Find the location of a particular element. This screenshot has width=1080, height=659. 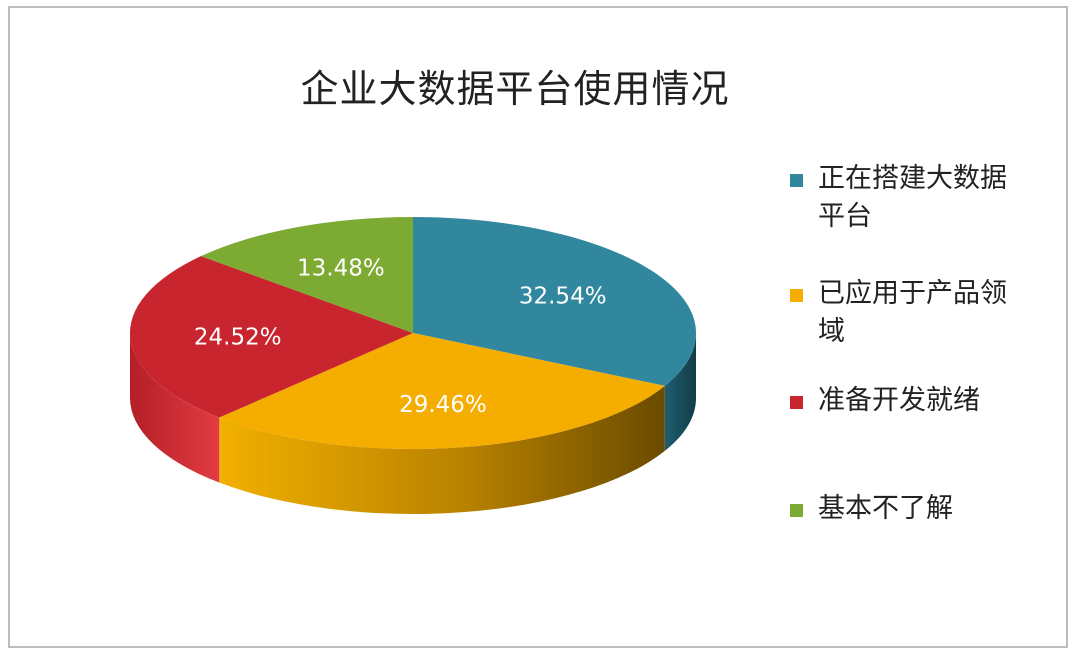

legend-swatch-amber is located at coordinates (796, 295).